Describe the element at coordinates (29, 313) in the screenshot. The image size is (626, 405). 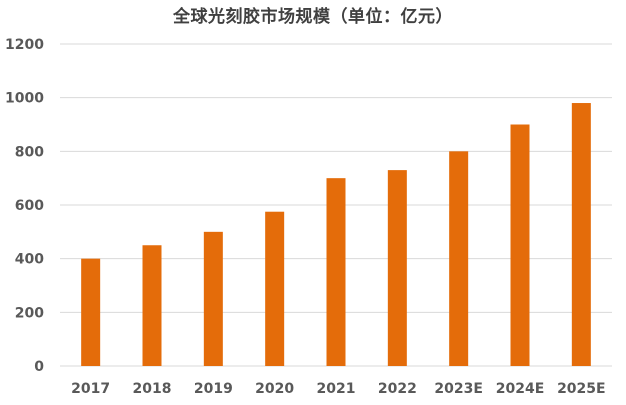
I see `y-tick-label: 200` at that location.